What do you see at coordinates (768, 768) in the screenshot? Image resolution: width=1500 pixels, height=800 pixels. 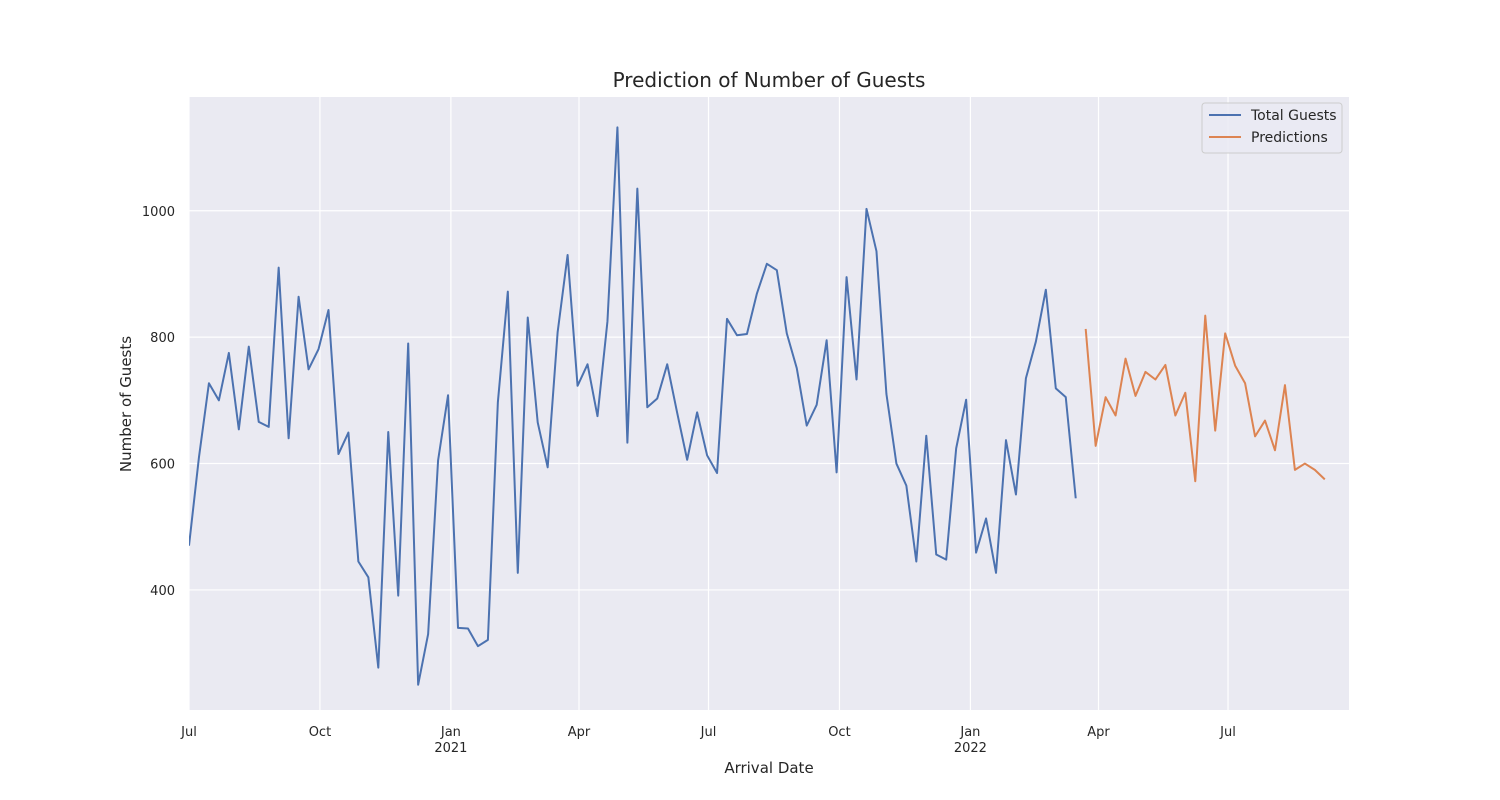 I see `x-axis-label: Arrival Date` at bounding box center [768, 768].